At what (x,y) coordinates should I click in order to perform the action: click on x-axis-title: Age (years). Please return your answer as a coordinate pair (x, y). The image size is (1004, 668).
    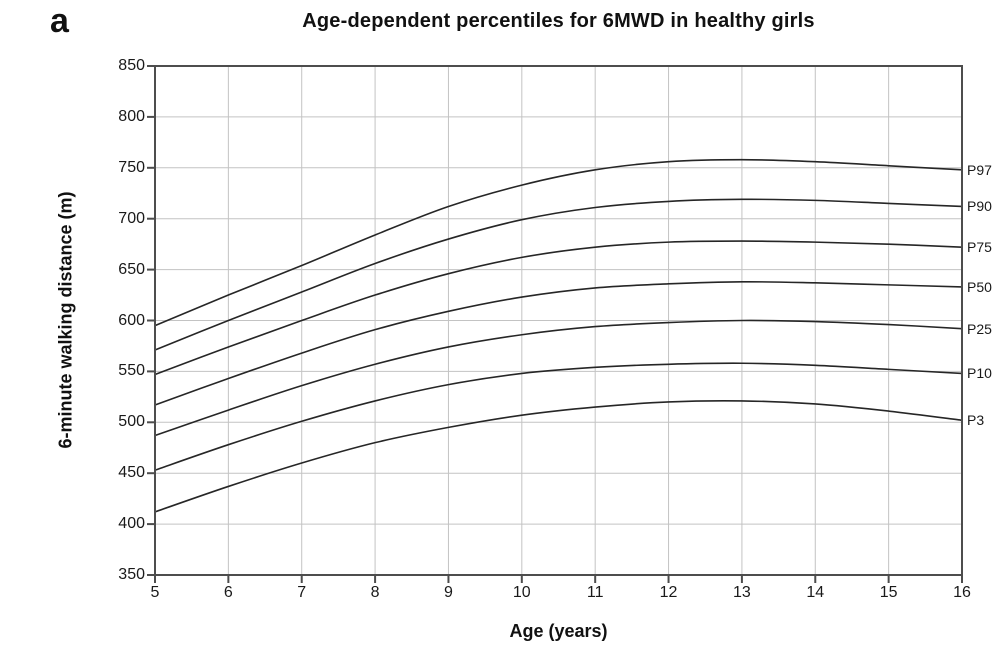
    Looking at the image, I should click on (558, 631).